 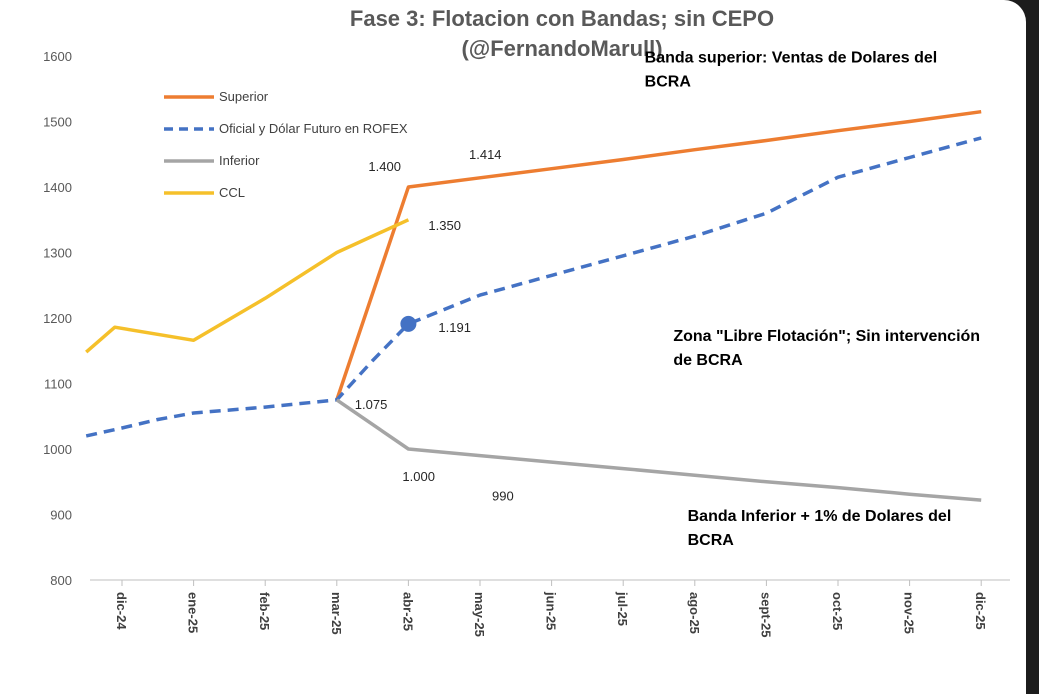 What do you see at coordinates (244, 96) in the screenshot?
I see `legend-label: Superior` at bounding box center [244, 96].